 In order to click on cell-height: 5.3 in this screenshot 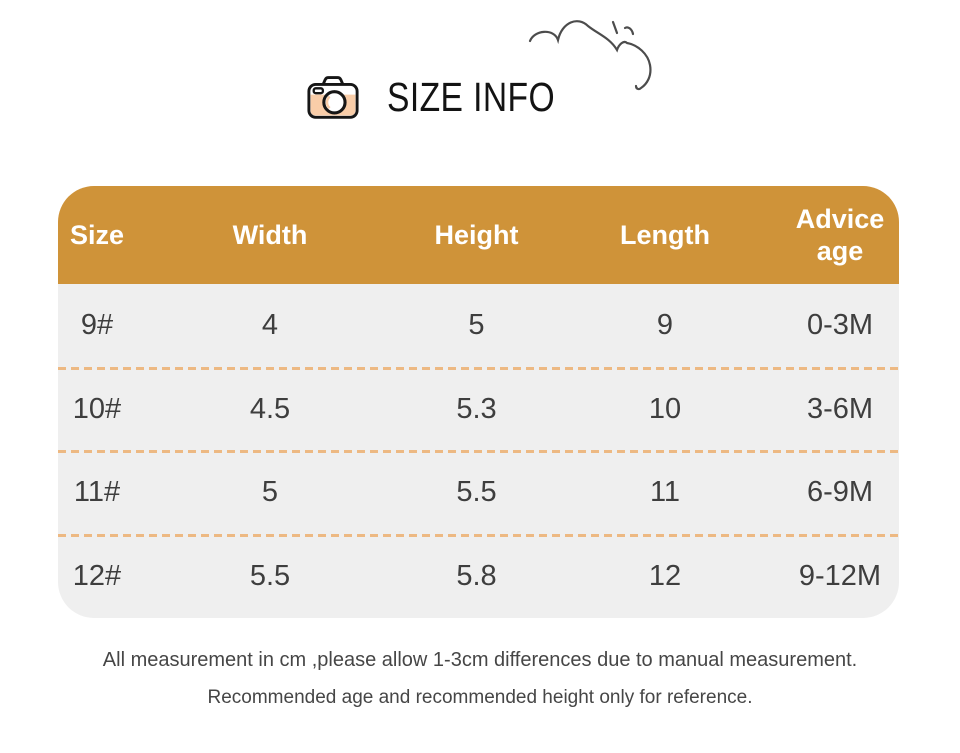, I will do `click(476, 408)`.